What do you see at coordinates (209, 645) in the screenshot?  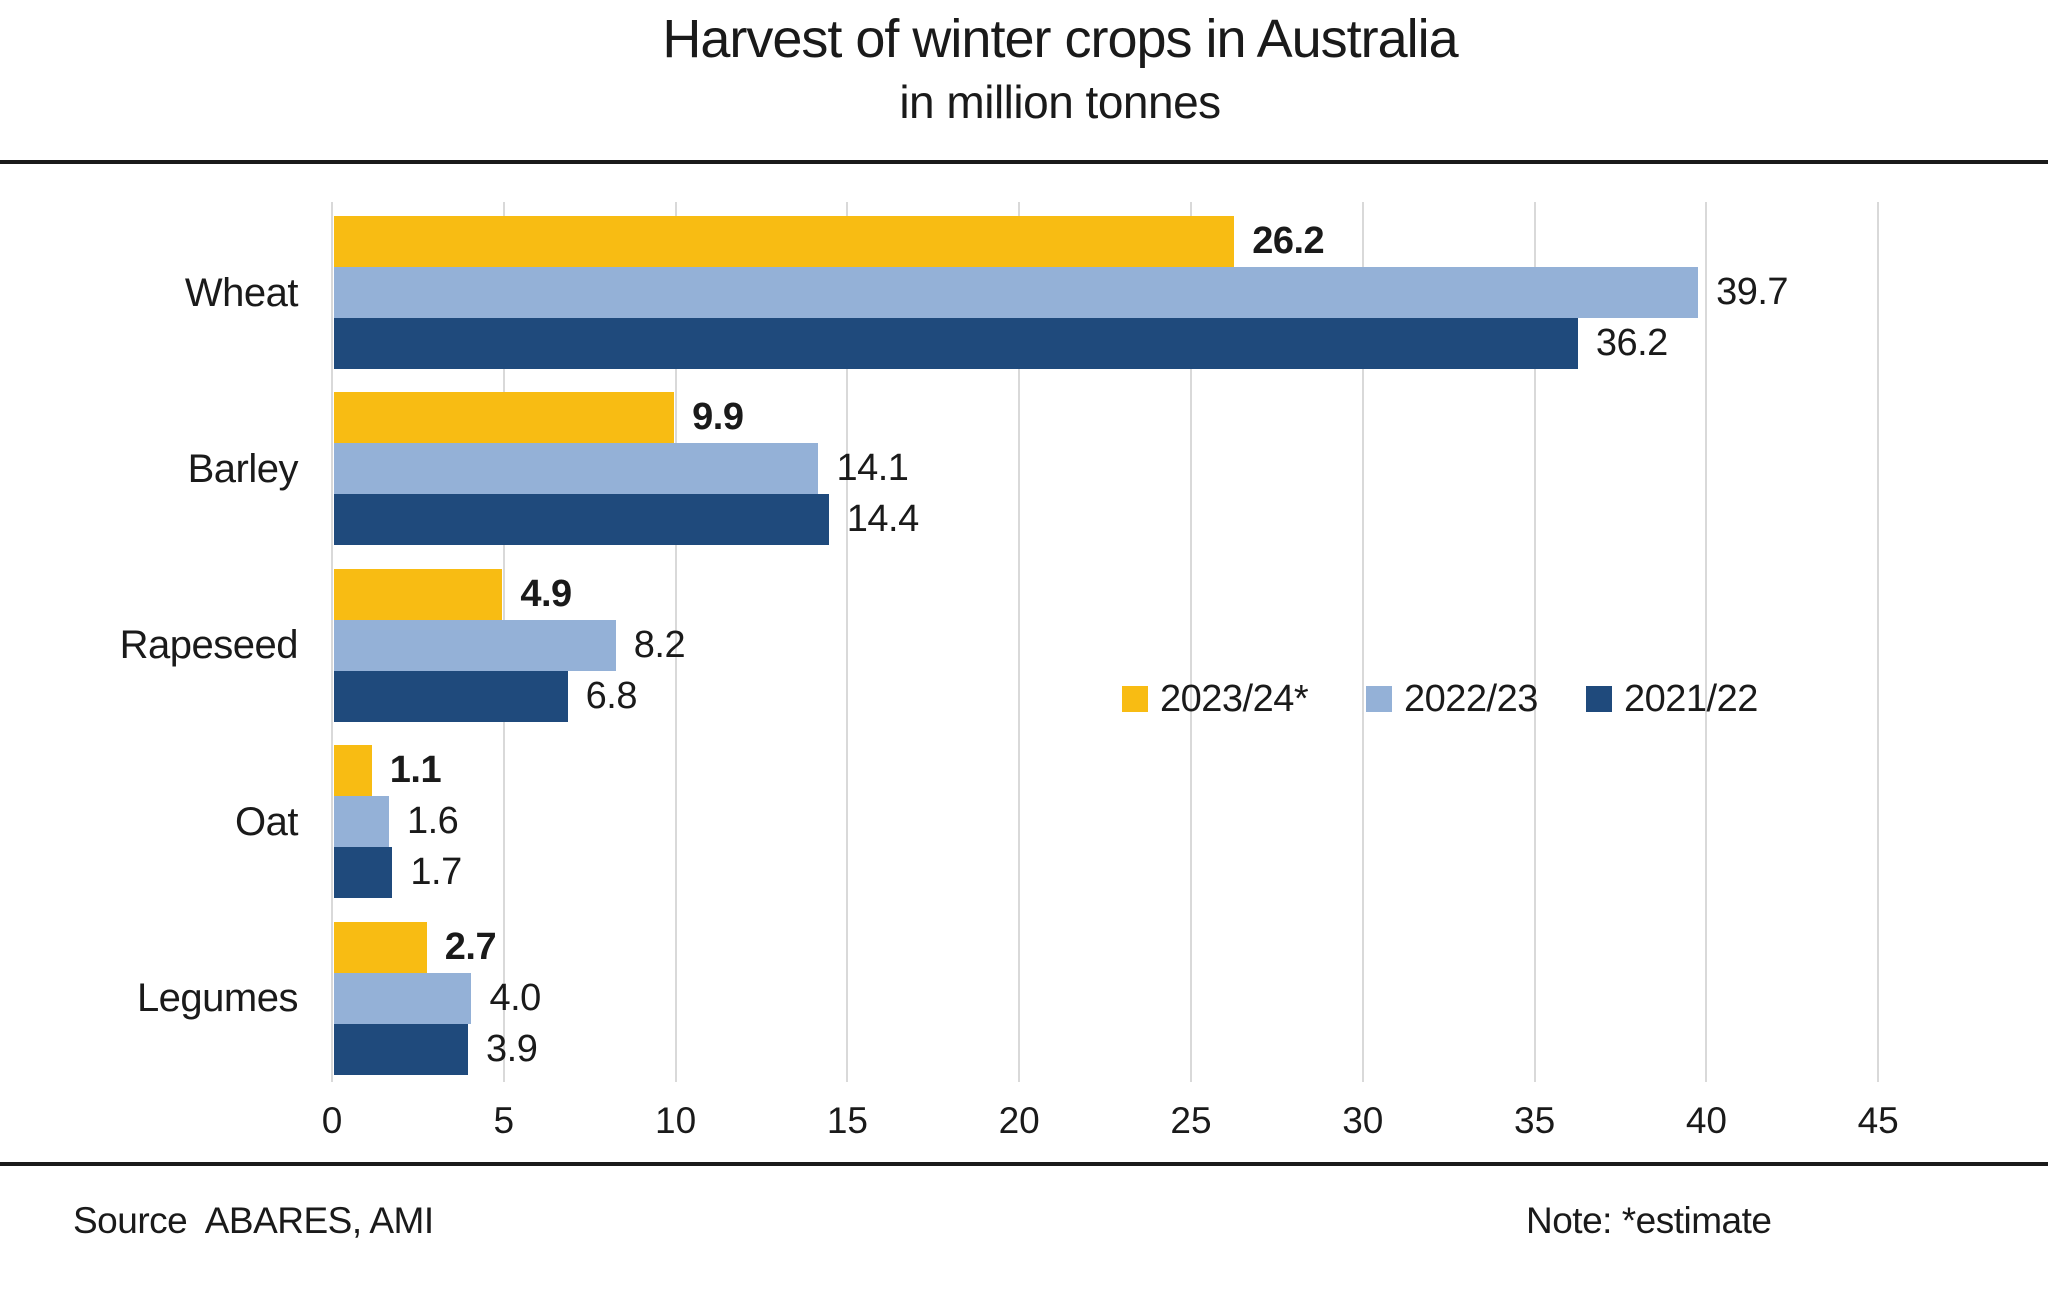 I see `category-label-rapeseed: Rapeseed` at bounding box center [209, 645].